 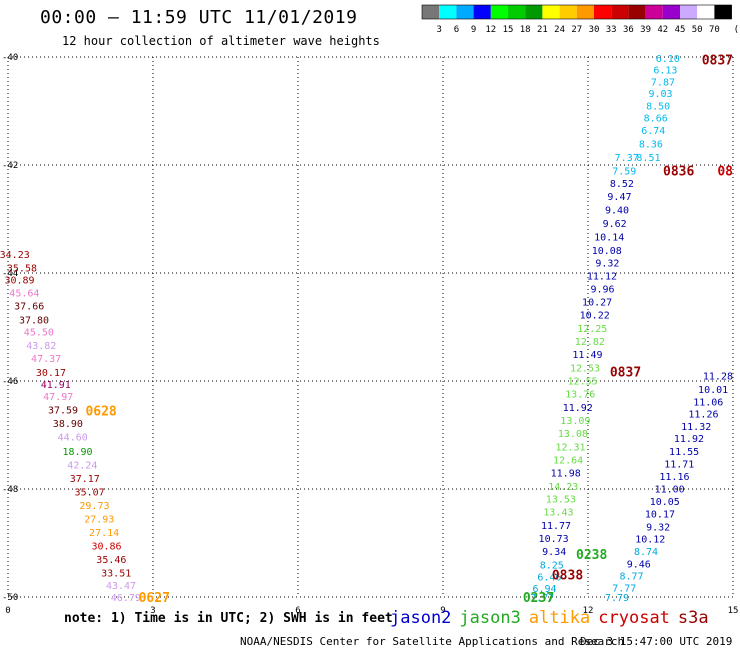 I want to click on sat-jason2: jason2, so click(x=421, y=618).